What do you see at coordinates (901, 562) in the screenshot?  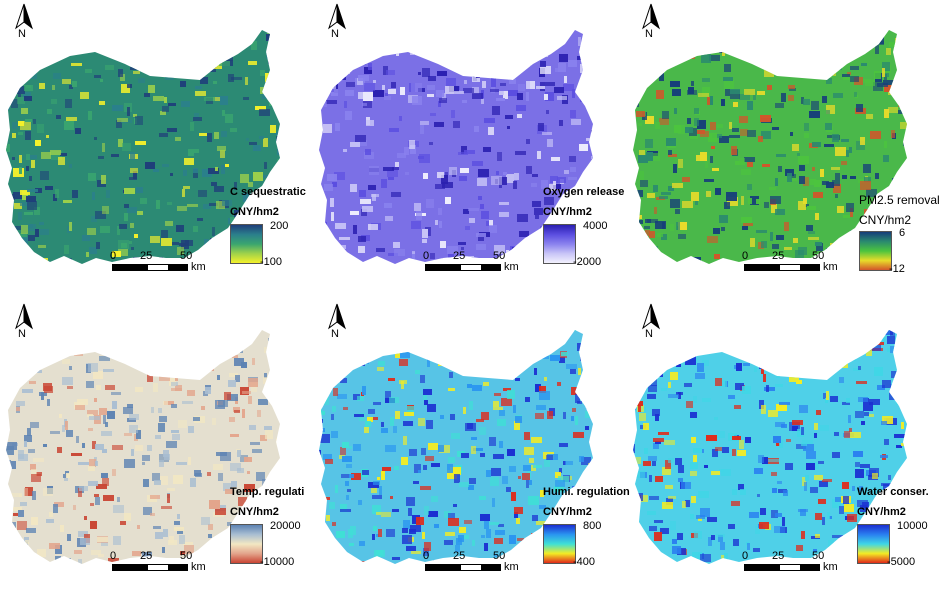 I see `legend-min-value: -5000` at bounding box center [901, 562].